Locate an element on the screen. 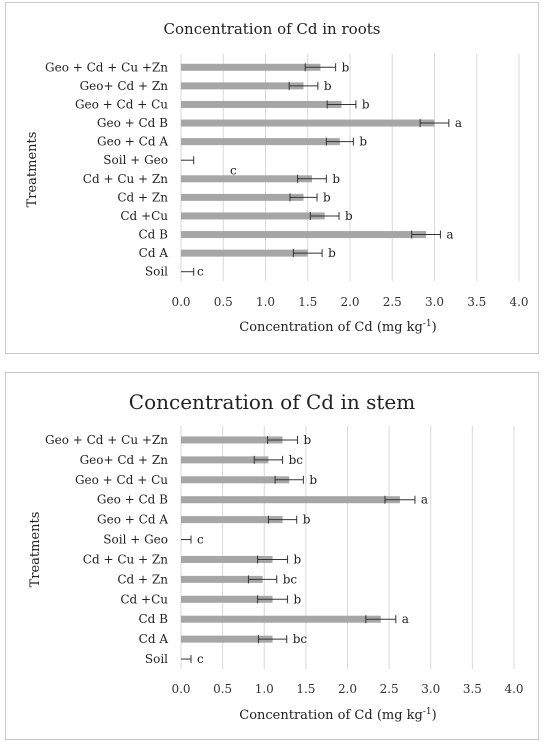 This screenshot has height=745, width=550. category-label: Geo + Cd B is located at coordinates (132, 123).